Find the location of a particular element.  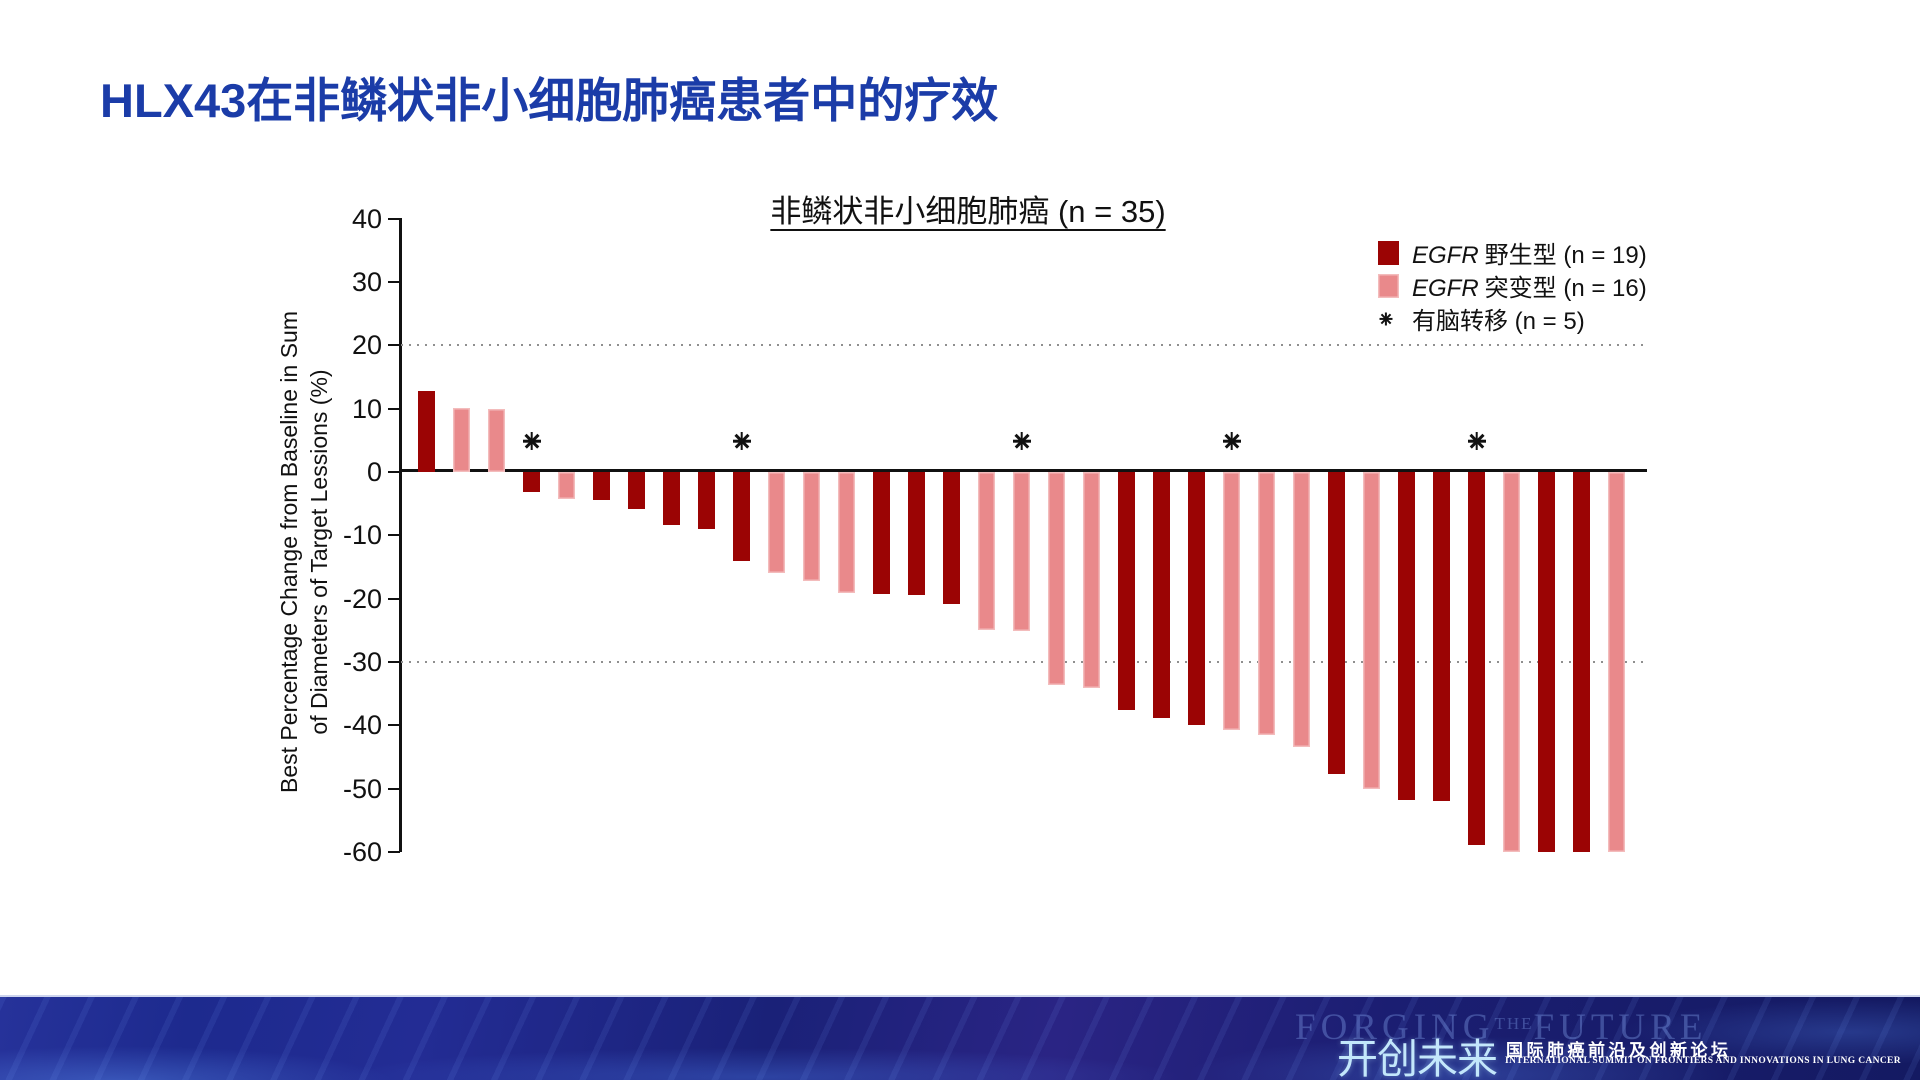

footer-brand-chinese: 开创未来 is located at coordinates (1417, 1058).